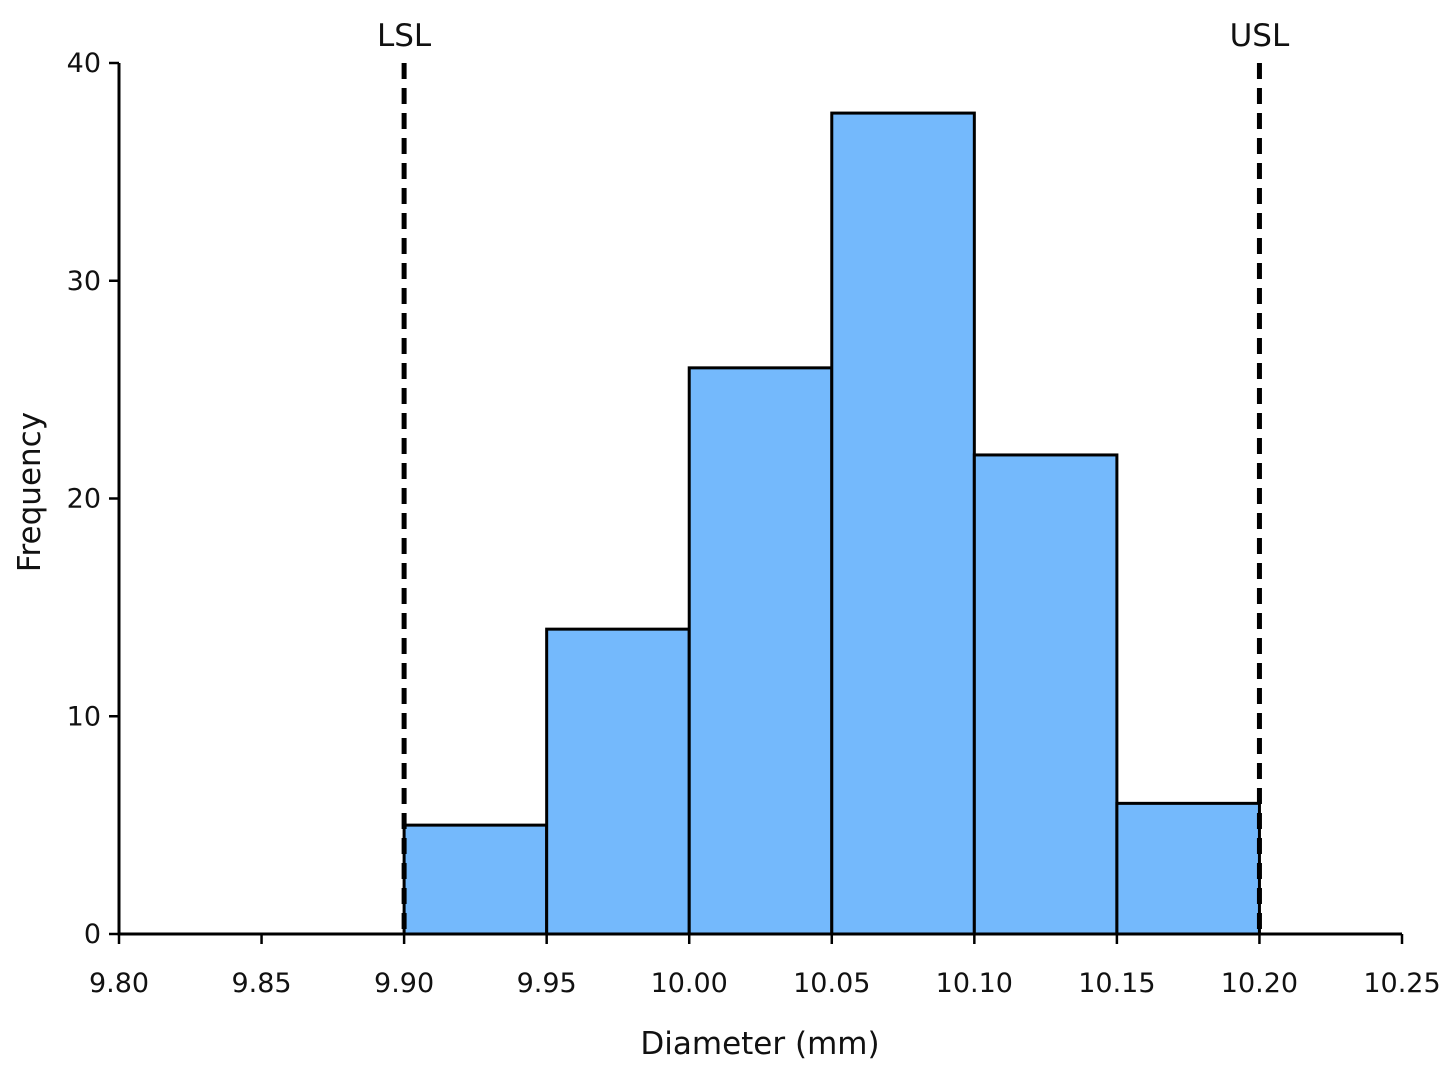  Describe the element at coordinates (1259, 983) in the screenshot. I see `x-tick-label: 10.20` at that location.